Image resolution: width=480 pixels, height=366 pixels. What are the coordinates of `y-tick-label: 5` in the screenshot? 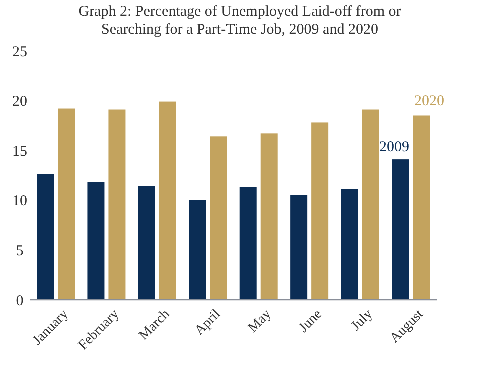 It's located at (20, 251).